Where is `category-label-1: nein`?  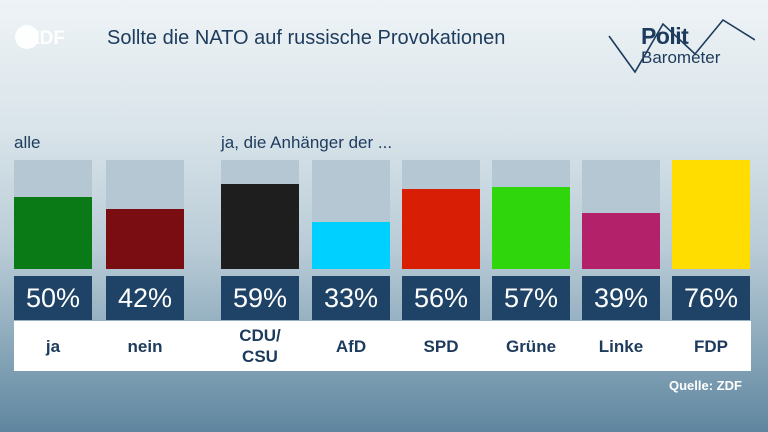
category-label-1: nein is located at coordinates (145, 346).